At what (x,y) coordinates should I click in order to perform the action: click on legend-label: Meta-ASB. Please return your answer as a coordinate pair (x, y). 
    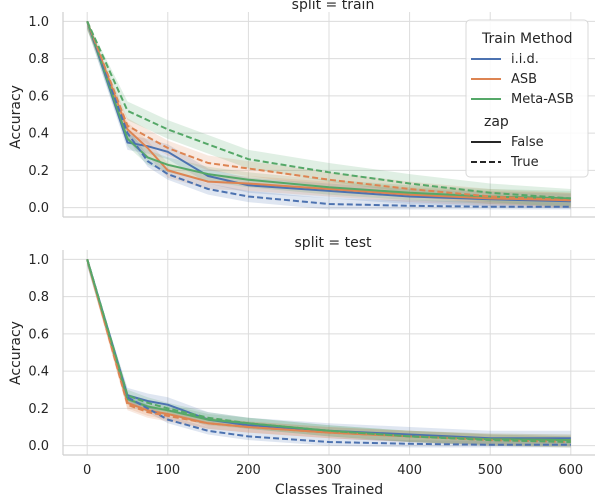
    Looking at the image, I should click on (542, 99).